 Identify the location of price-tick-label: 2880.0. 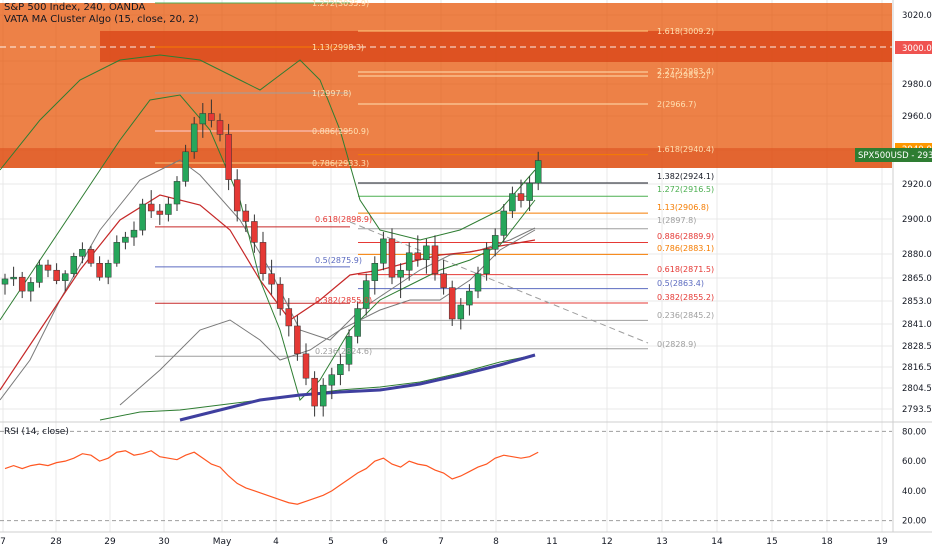
(917, 255).